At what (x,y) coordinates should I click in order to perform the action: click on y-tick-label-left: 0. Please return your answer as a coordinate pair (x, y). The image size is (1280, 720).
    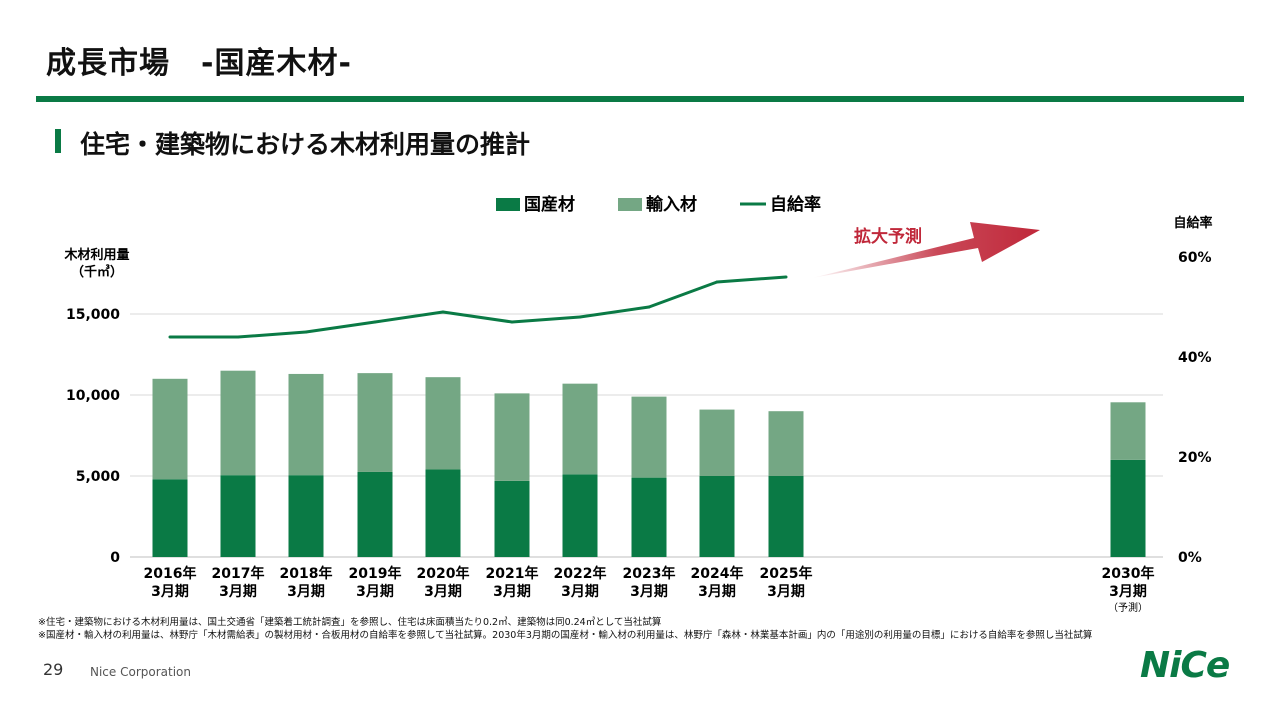
    Looking at the image, I should click on (115, 558).